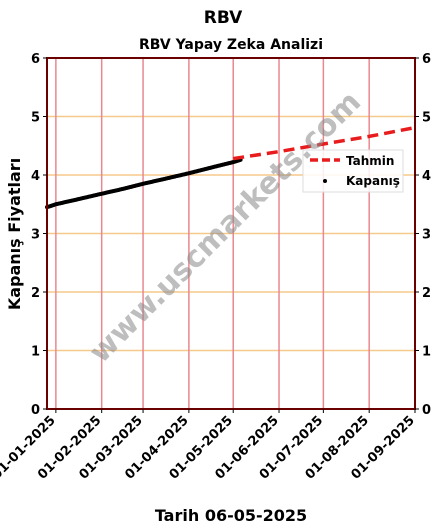 This screenshot has width=446, height=532. Describe the element at coordinates (35, 352) in the screenshot. I see `y-tick-label: 1` at that location.